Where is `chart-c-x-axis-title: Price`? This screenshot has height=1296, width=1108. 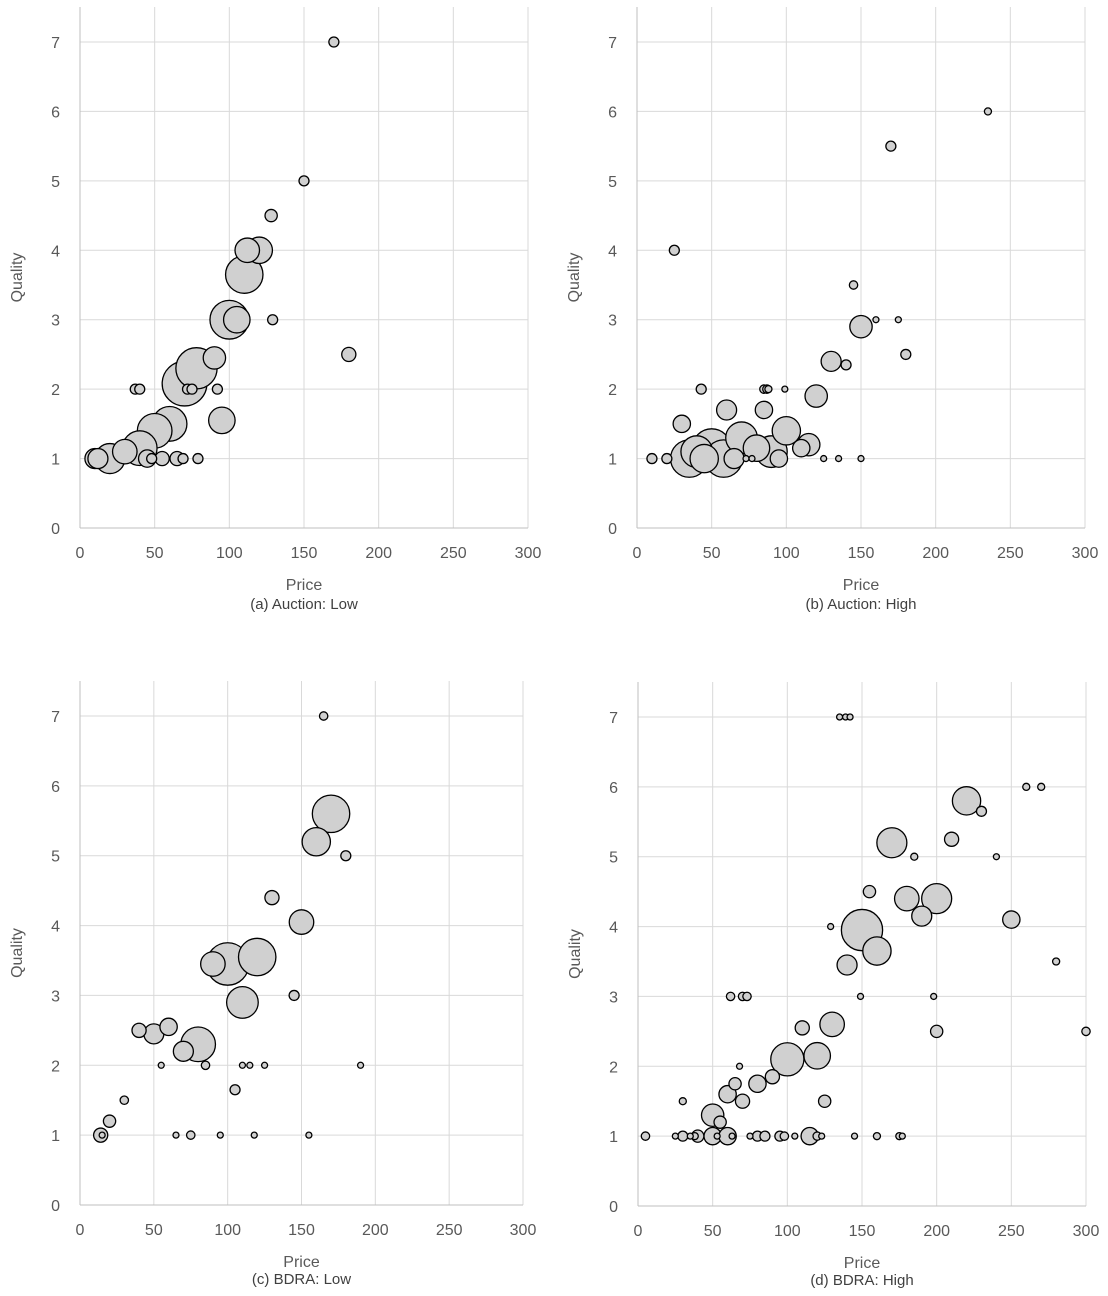
chart-c-x-axis-title: Price is located at coordinates (301, 1262).